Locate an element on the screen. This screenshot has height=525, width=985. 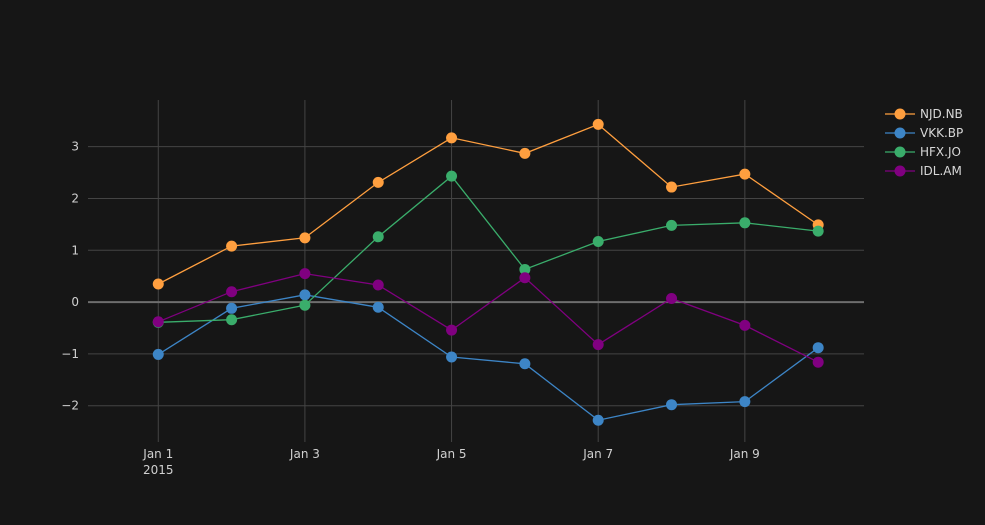
series-line is located at coordinates (488, 317).